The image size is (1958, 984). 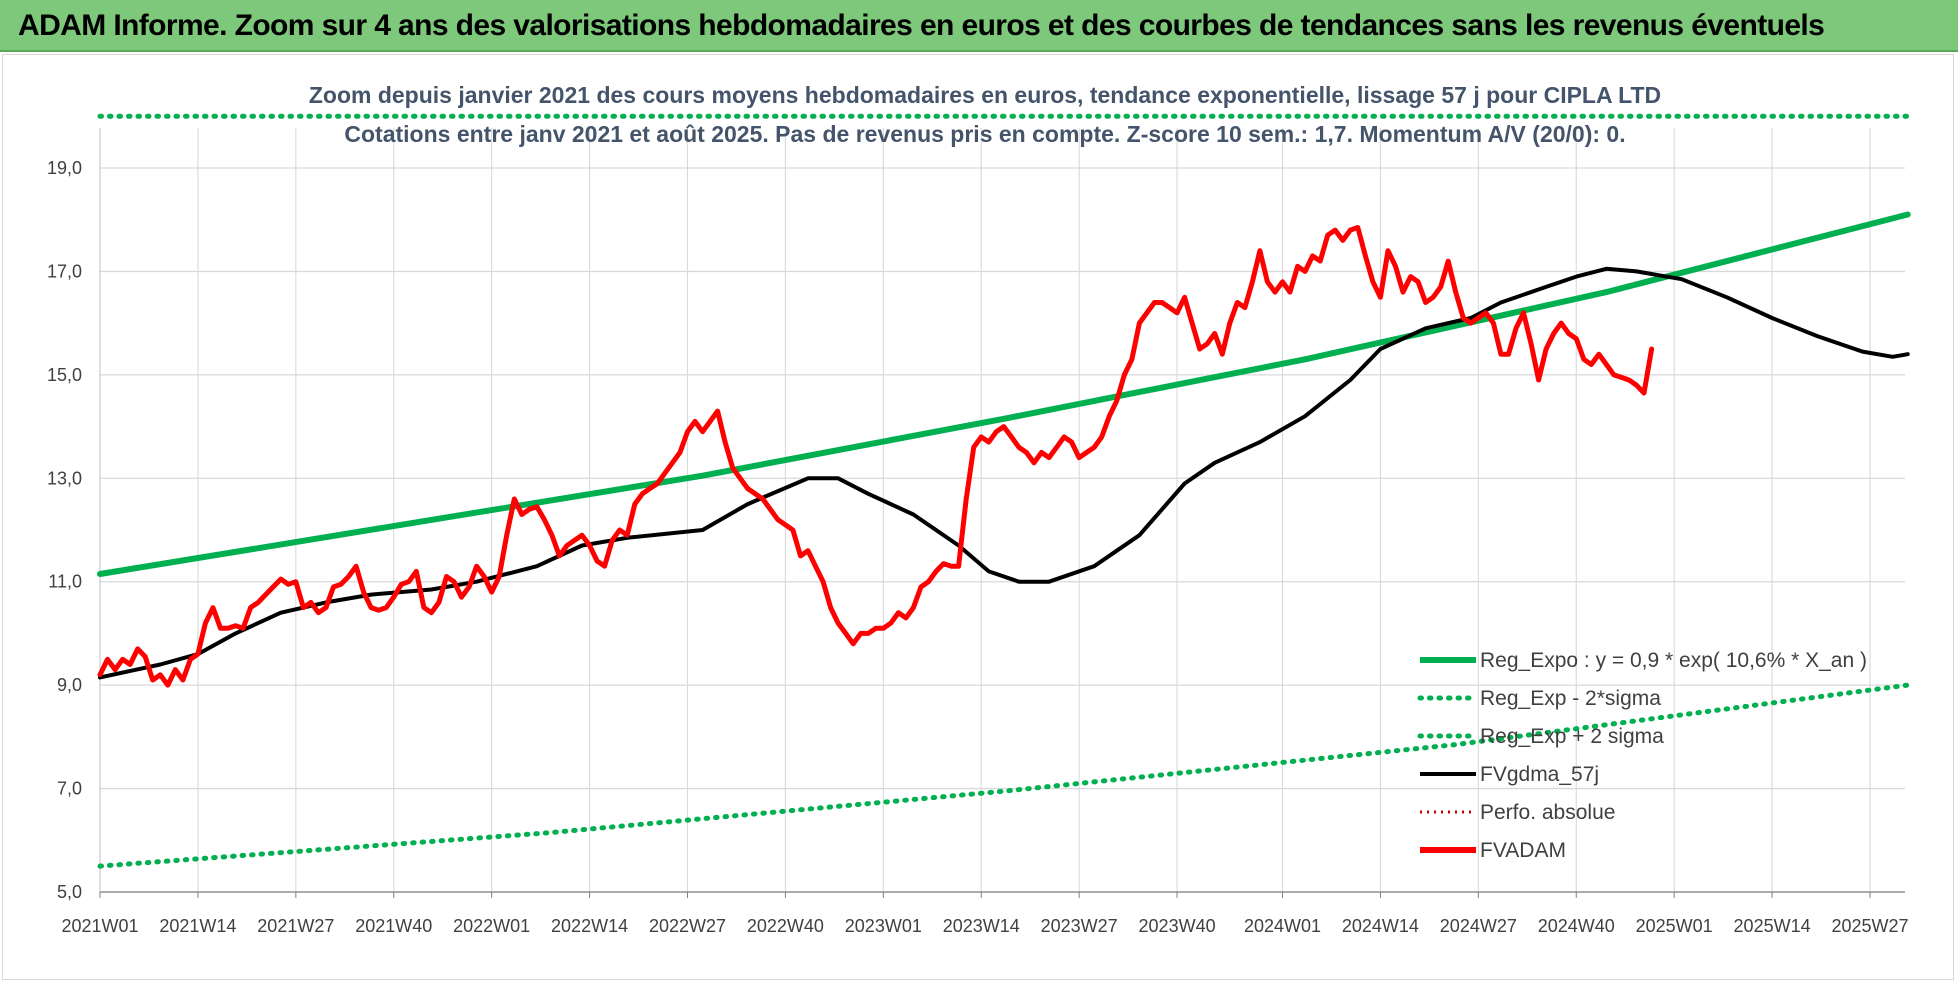 I want to click on x-tick-label: 2023W40, so click(x=1177, y=926).